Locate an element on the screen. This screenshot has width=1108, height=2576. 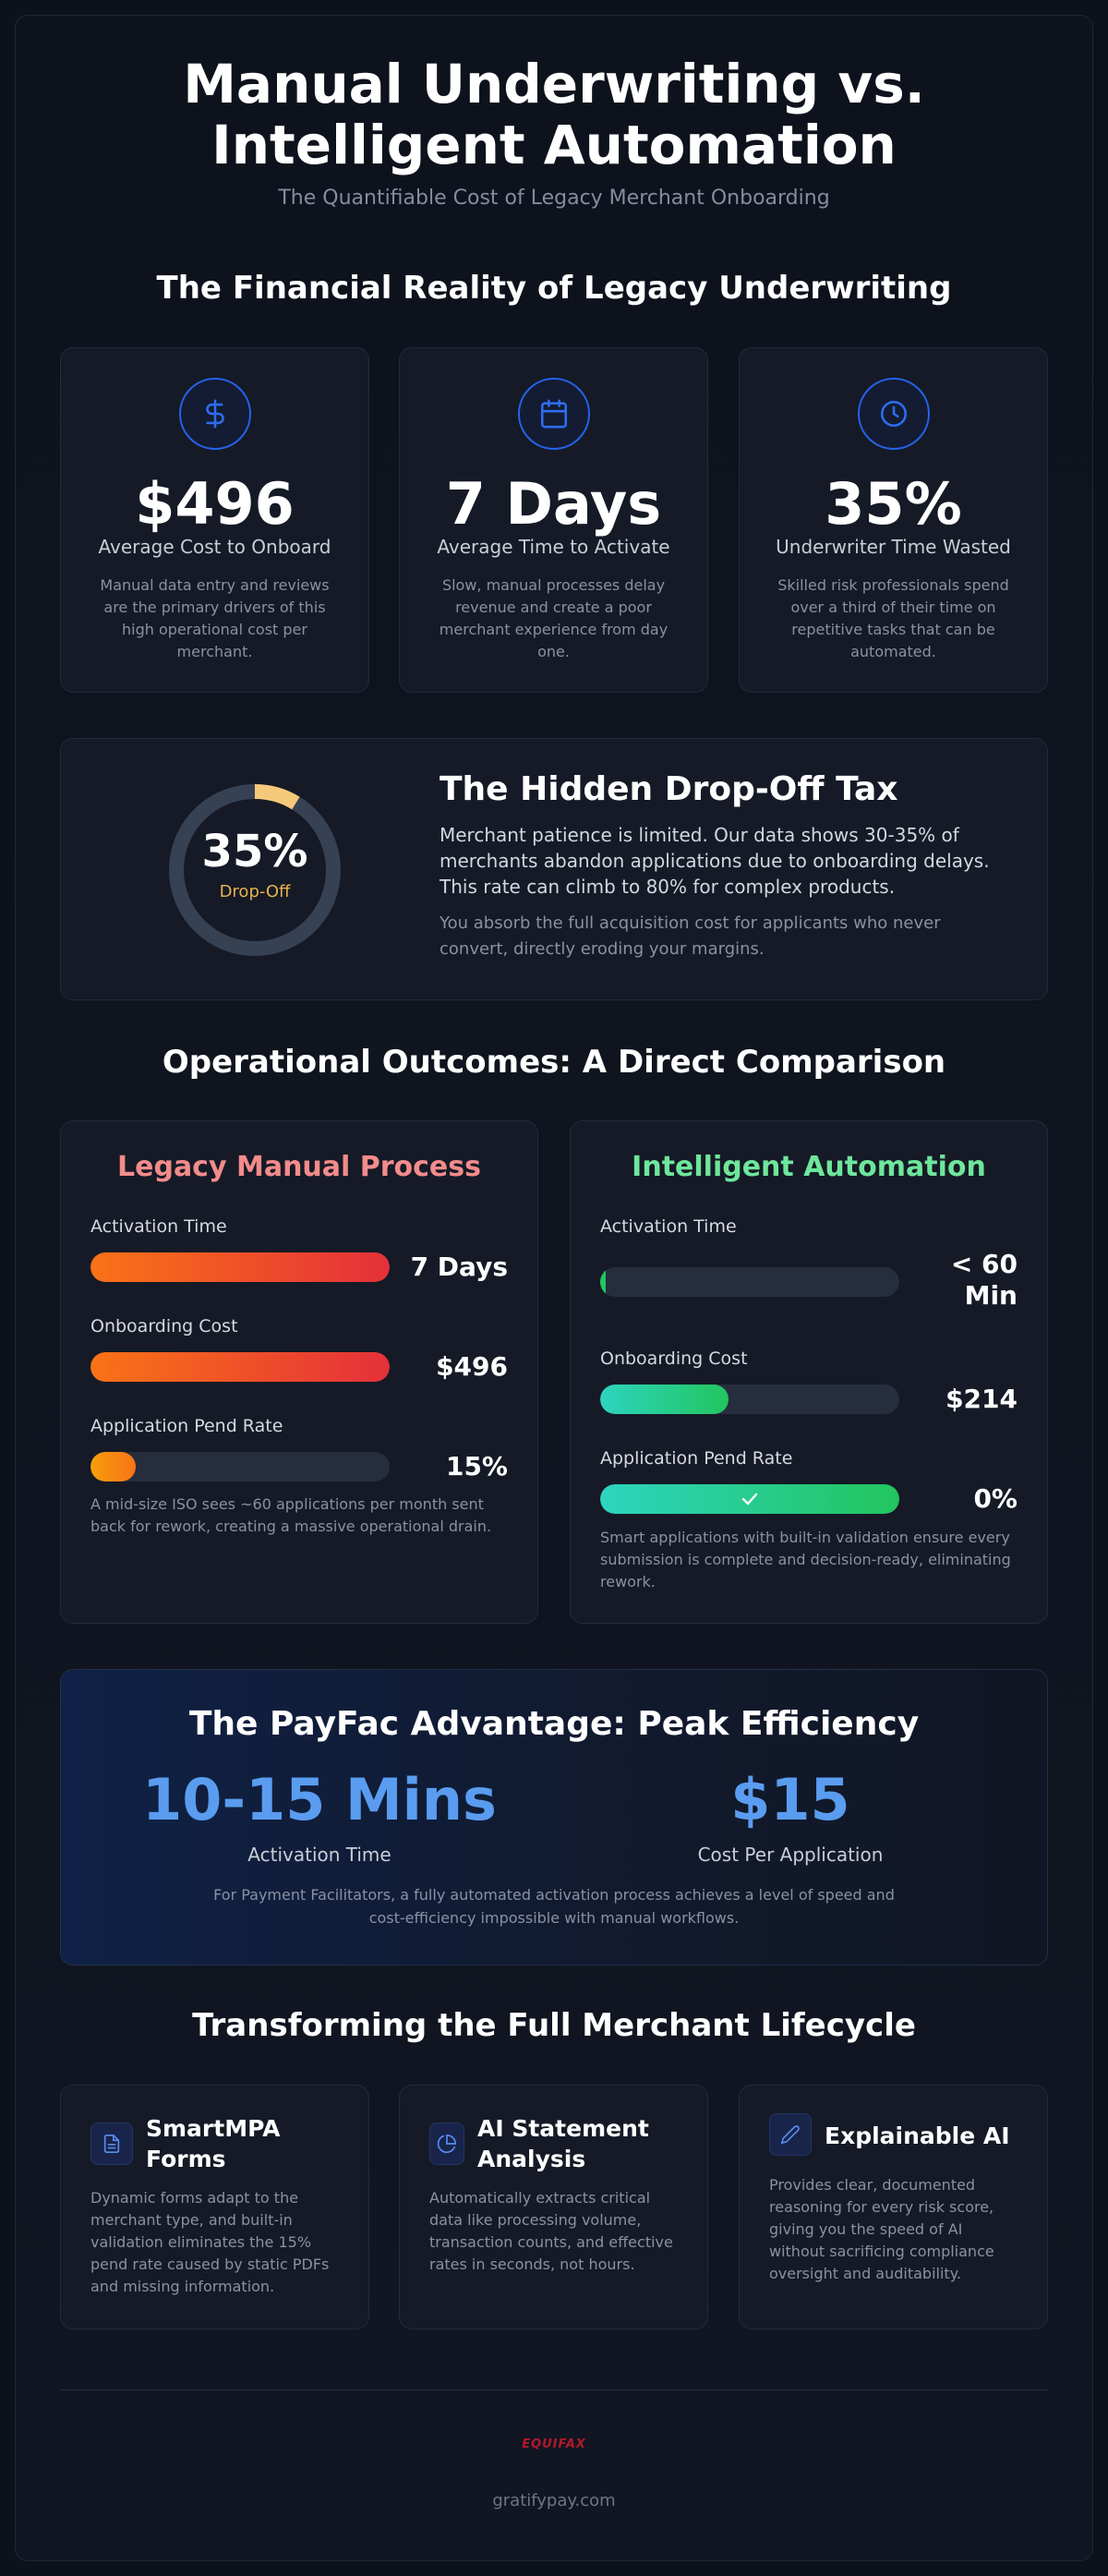
metric-value: 7 Days is located at coordinates (459, 1267).